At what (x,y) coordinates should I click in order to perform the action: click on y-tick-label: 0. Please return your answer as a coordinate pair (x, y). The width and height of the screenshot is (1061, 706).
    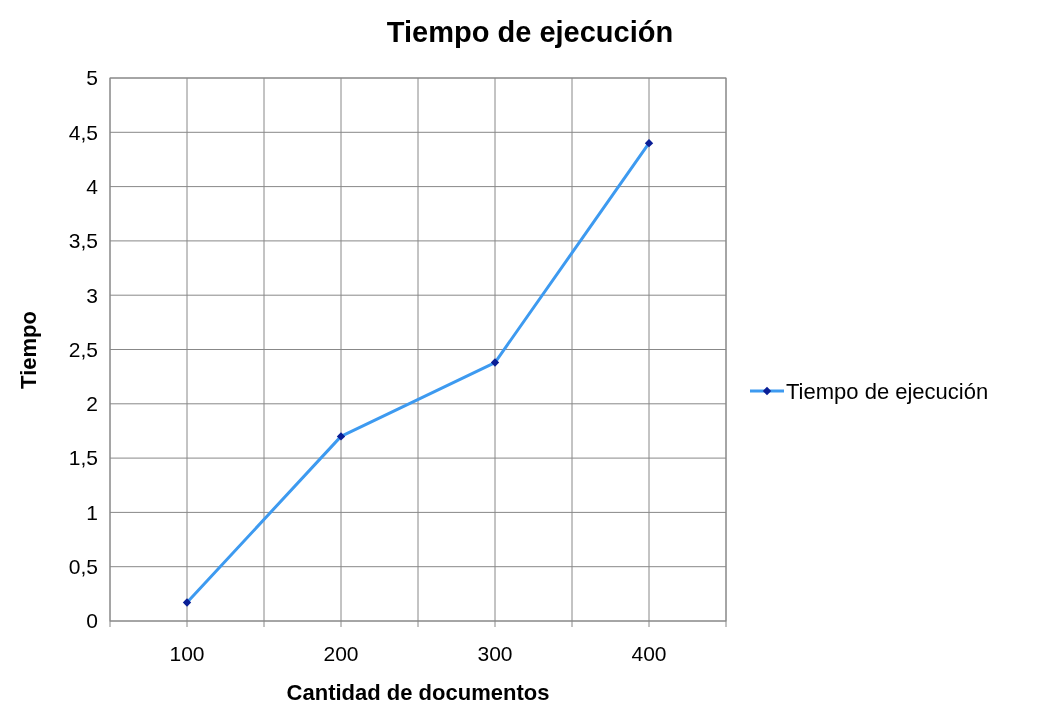
    Looking at the image, I should click on (92, 621).